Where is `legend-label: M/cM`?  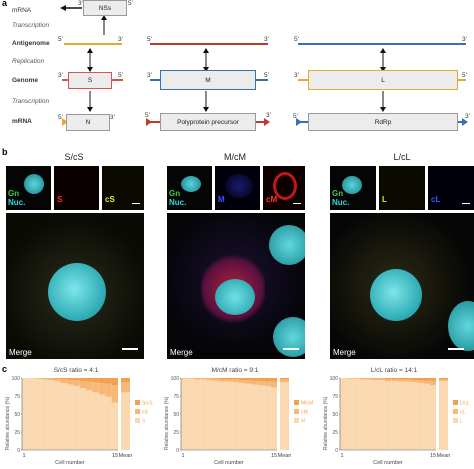 legend-label: M/cM is located at coordinates (307, 404).